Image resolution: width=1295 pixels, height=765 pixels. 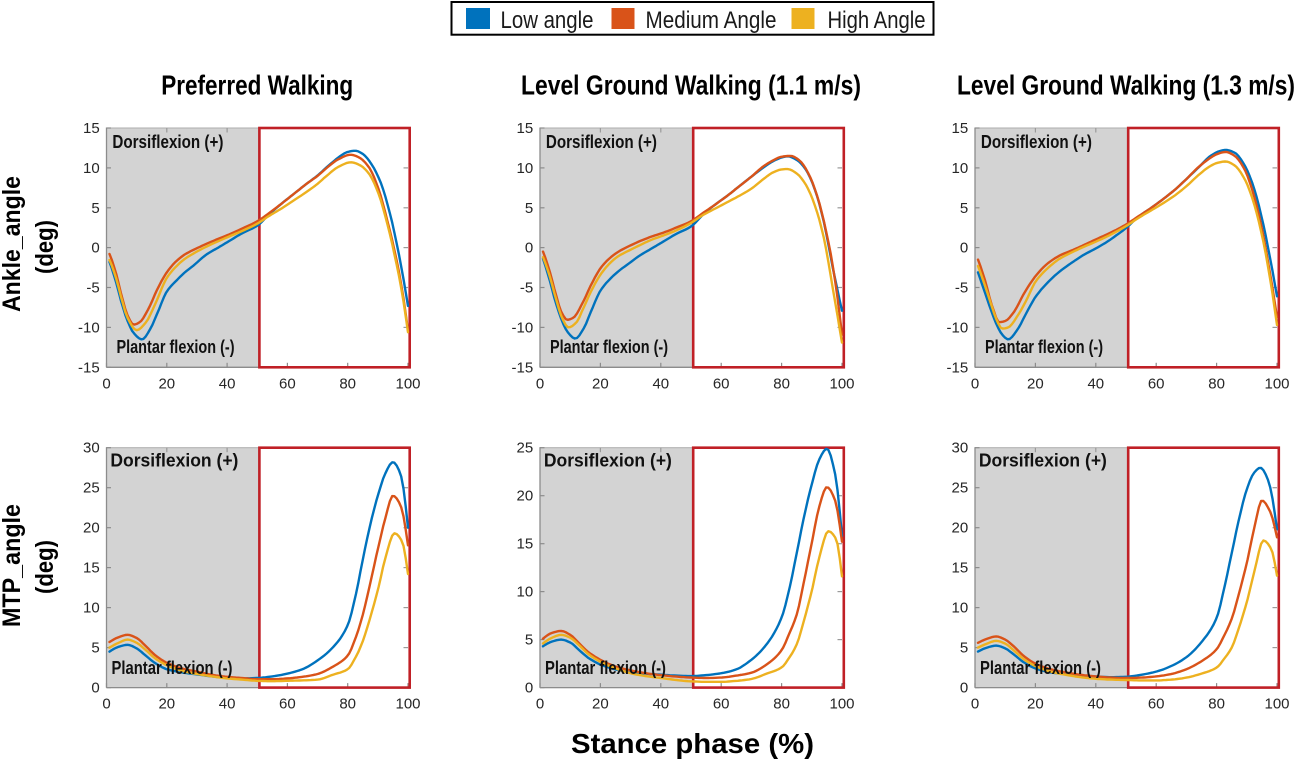 I want to click on svg-text: Low angle, so click(x=547, y=20).